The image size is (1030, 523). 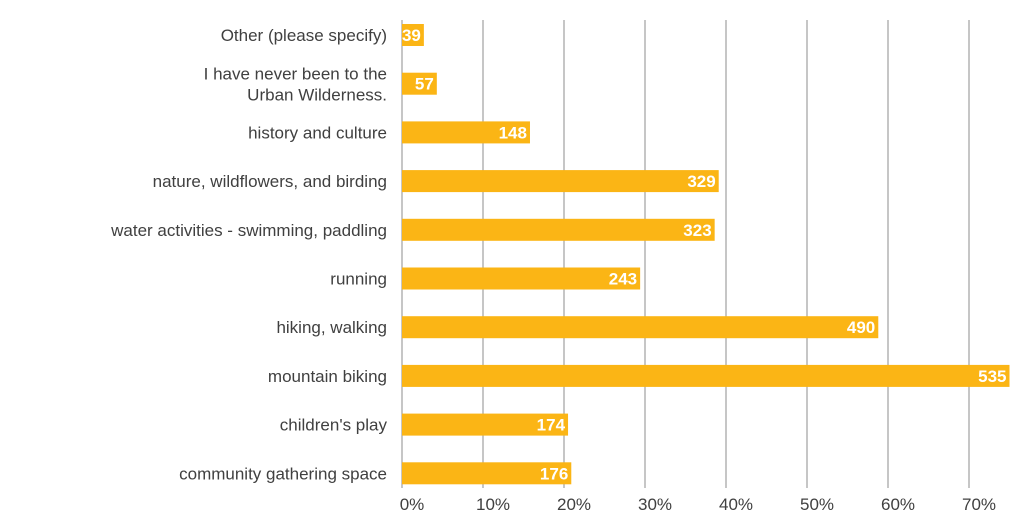 What do you see at coordinates (623, 279) in the screenshot?
I see `bar-value-label: 243` at bounding box center [623, 279].